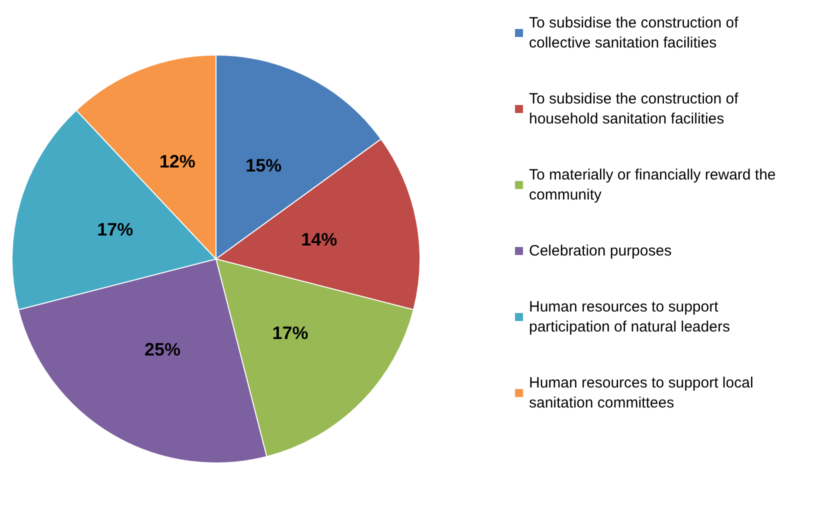  I want to click on legend-label: Human resources to support participation of natural leaders, so click(629, 317).